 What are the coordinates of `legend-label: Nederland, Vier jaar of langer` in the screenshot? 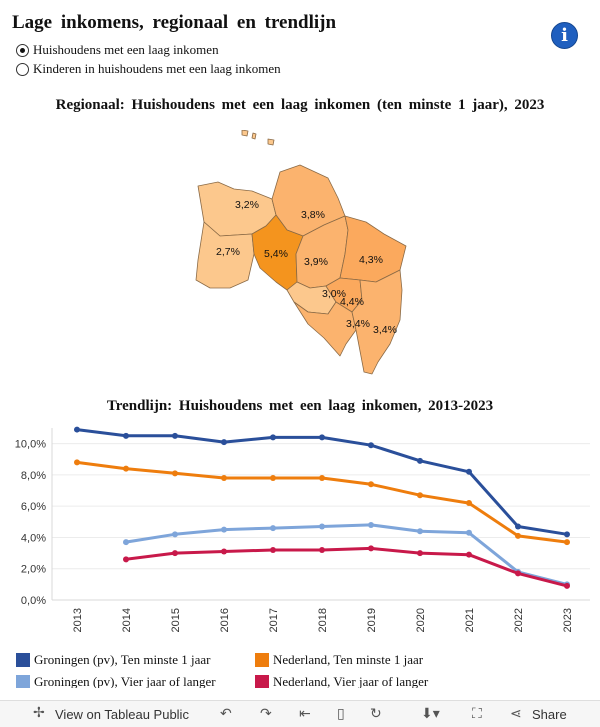 It's located at (351, 681).